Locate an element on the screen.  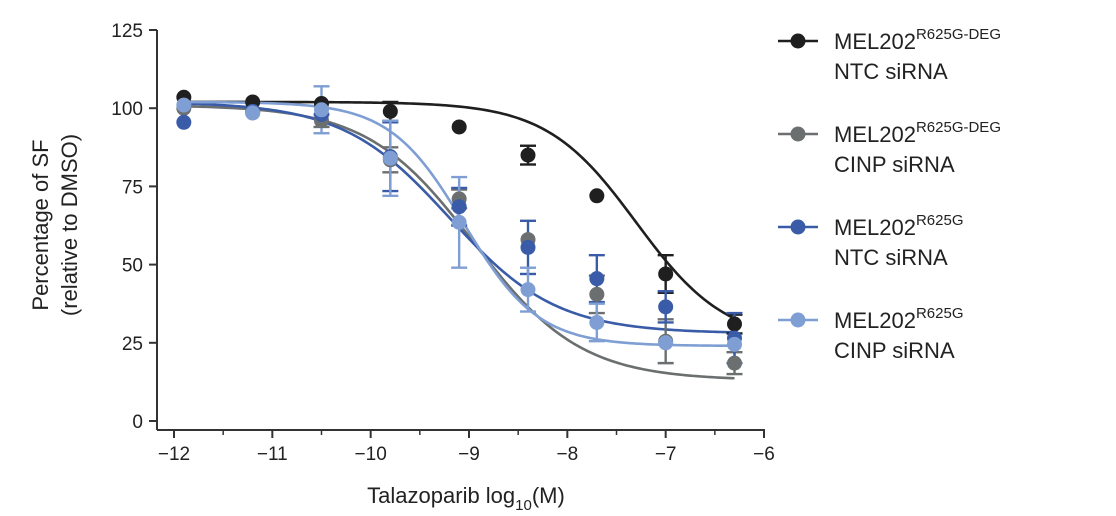
y-tick-label: 25 is located at coordinates (132, 344).